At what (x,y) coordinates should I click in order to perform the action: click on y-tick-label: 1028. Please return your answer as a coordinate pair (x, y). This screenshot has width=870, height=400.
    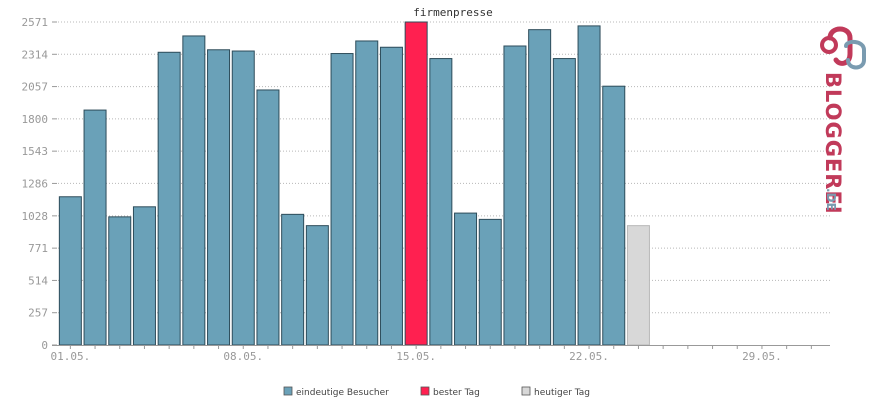
    Looking at the image, I should click on (35, 216).